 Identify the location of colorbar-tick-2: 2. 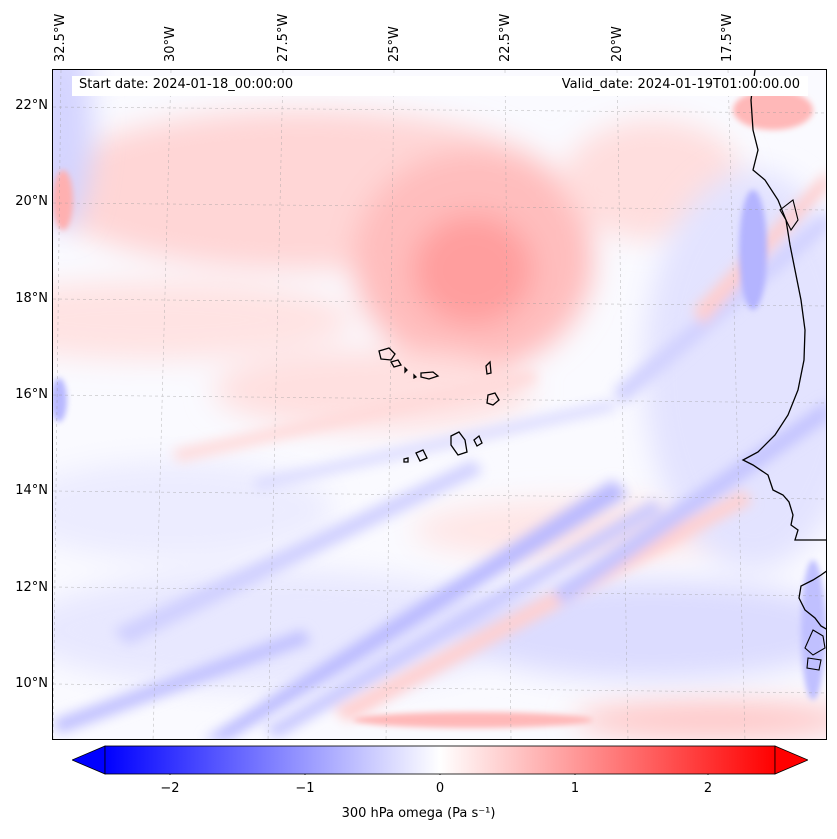
(708, 788).